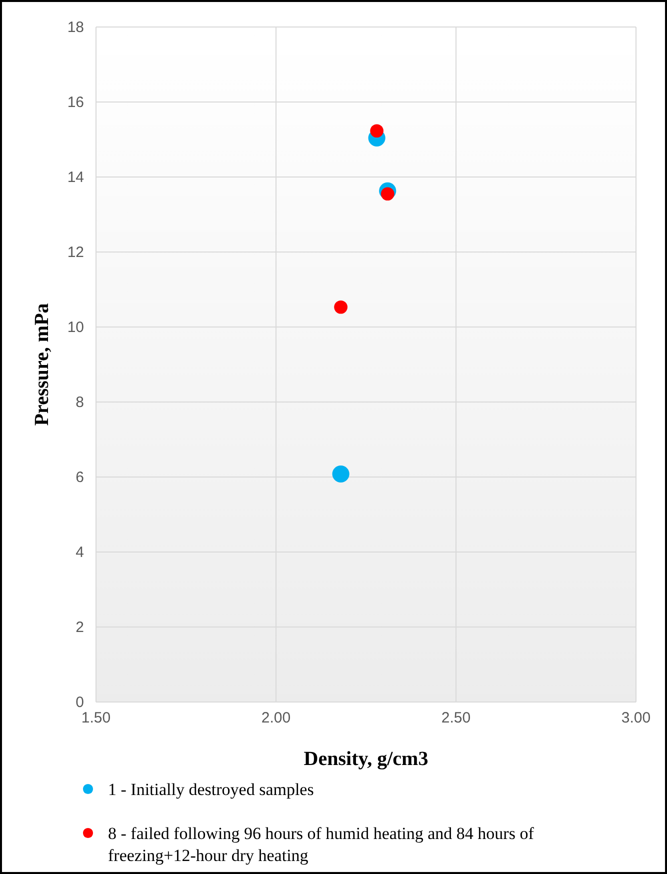 The width and height of the screenshot is (667, 874). What do you see at coordinates (211, 789) in the screenshot?
I see `legend-label: 1 - Initially destroyed samples` at bounding box center [211, 789].